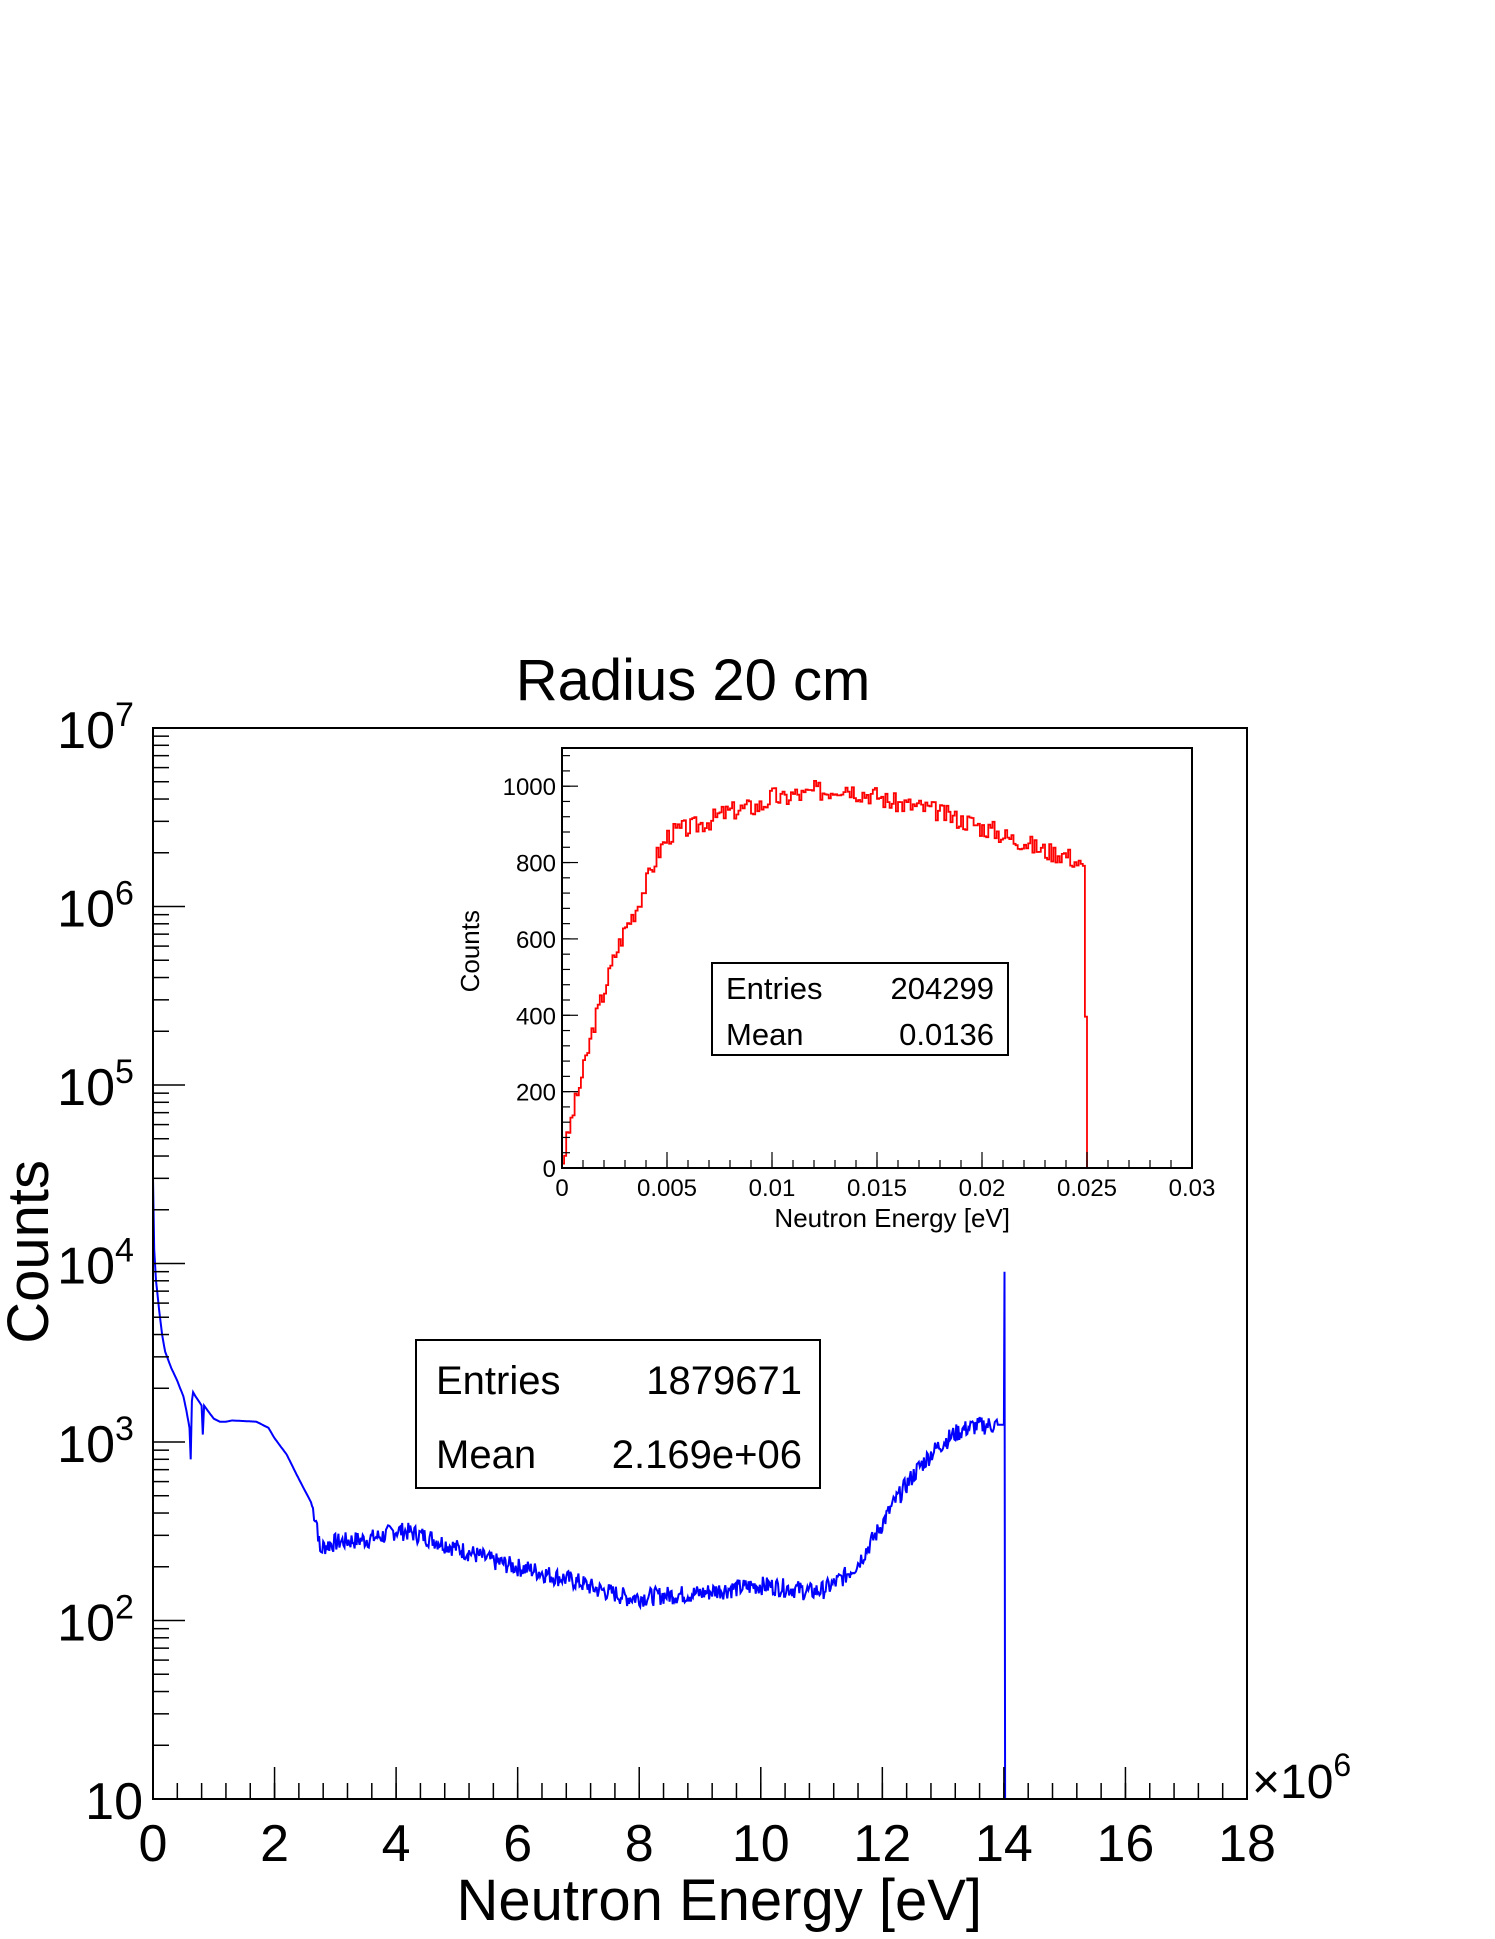 This screenshot has width=1495, height=1939. What do you see at coordinates (877, 1188) in the screenshot?
I see `inset-x-tick-label: 0.015` at bounding box center [877, 1188].